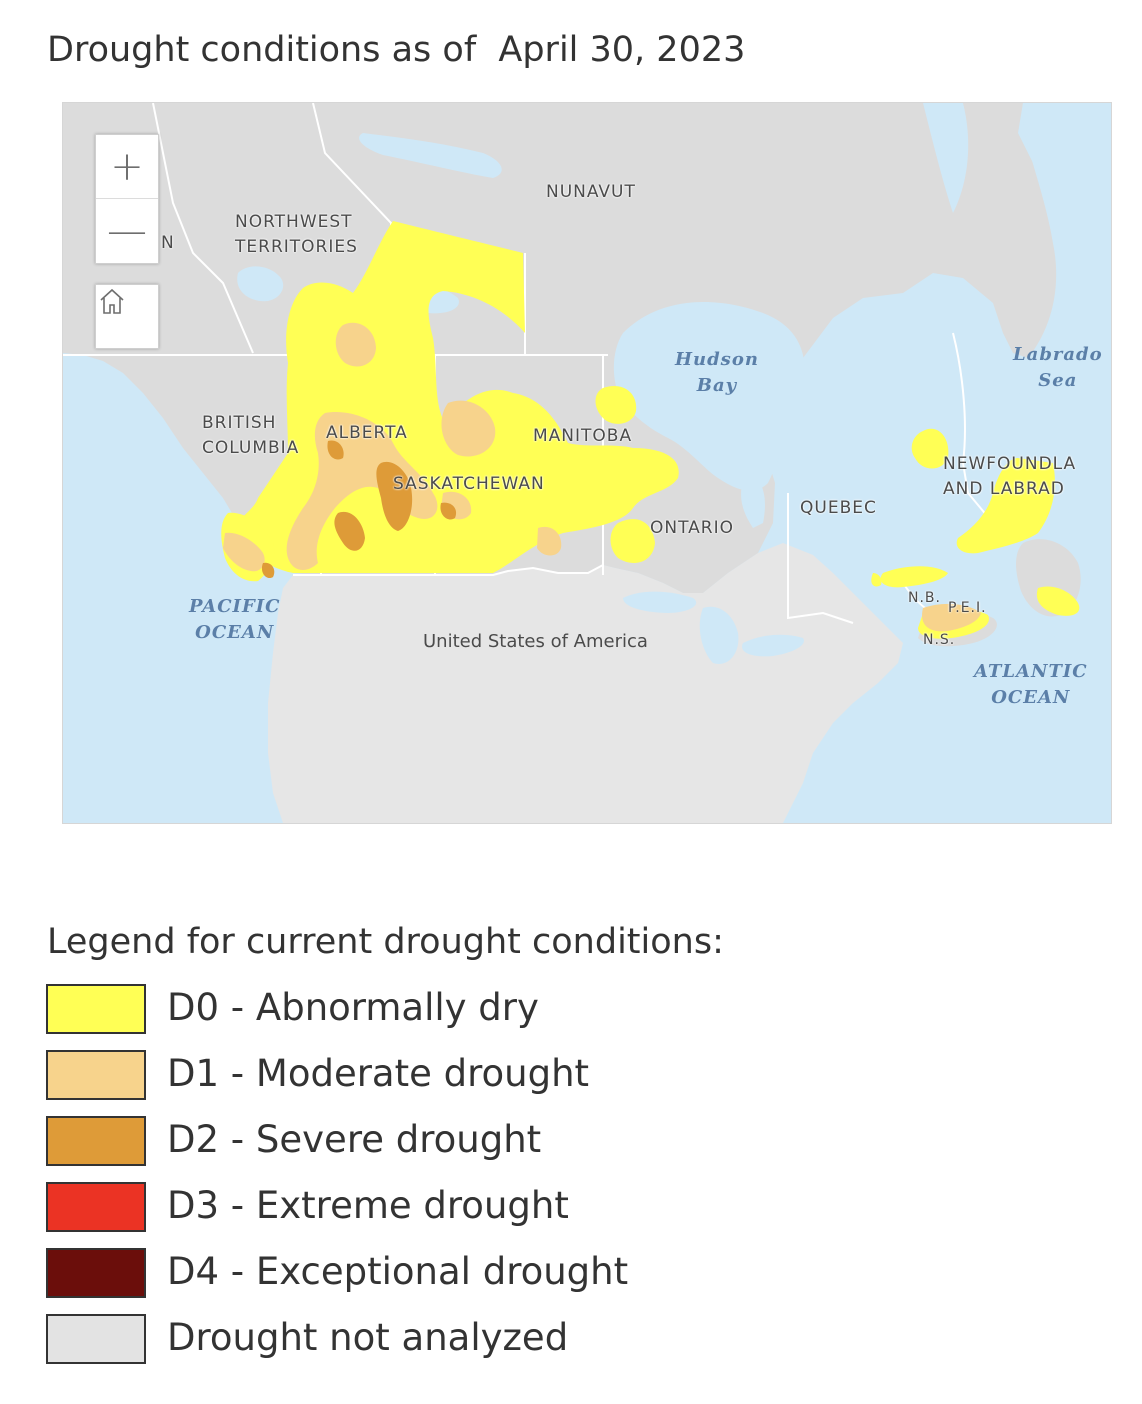  What do you see at coordinates (1058, 367) in the screenshot?
I see `label-labrador-sea: Labrado Sea` at bounding box center [1058, 367].